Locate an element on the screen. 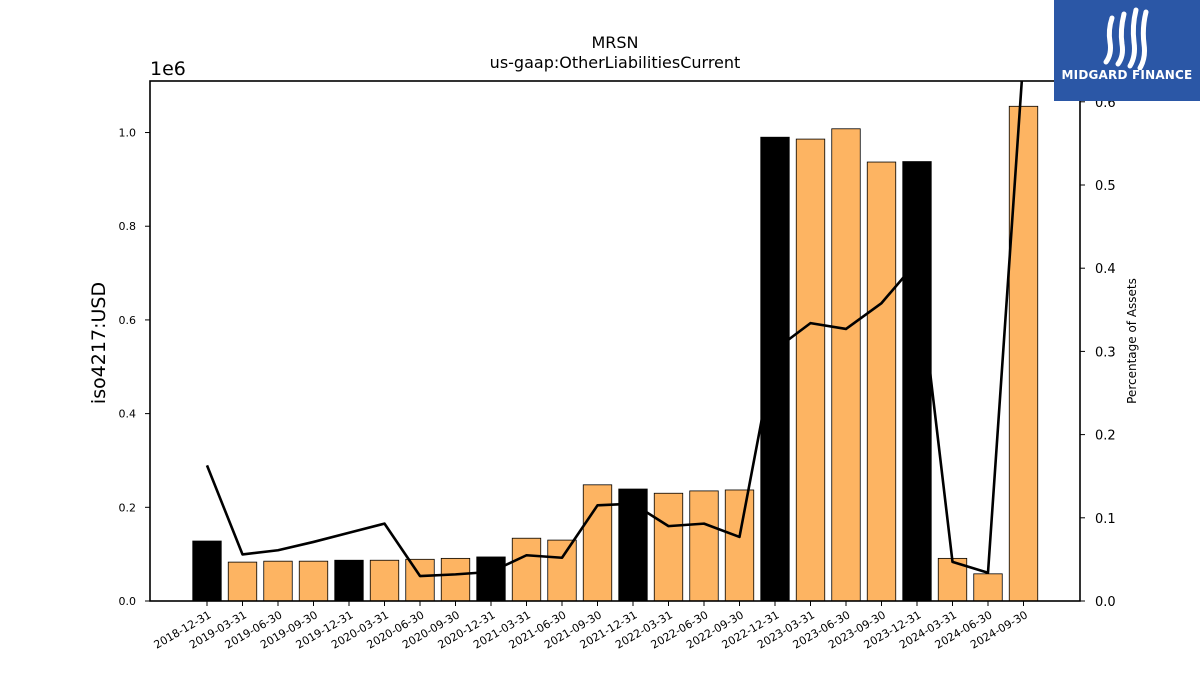 The height and width of the screenshot is (675, 1200). y-tick-label: 0.0 is located at coordinates (128, 601).